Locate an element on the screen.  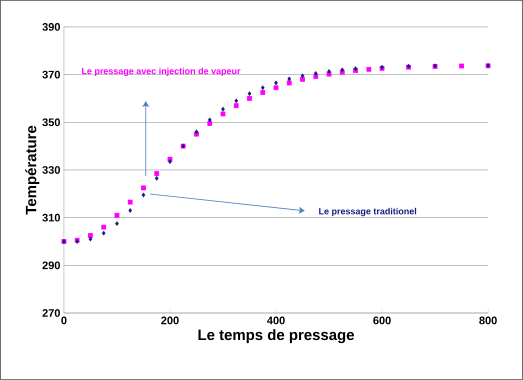
x-axis-title: Le temps de pressage is located at coordinates (276, 336).